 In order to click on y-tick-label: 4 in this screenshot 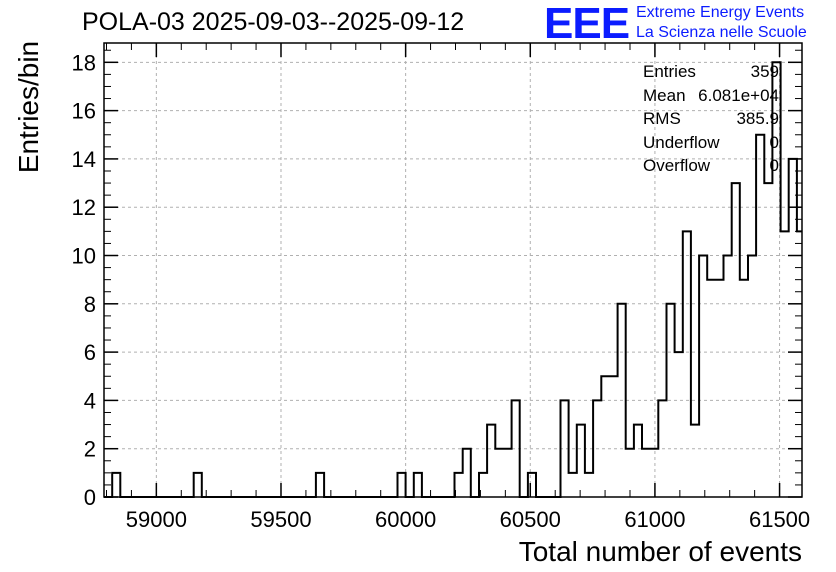, I will do `click(90, 400)`.